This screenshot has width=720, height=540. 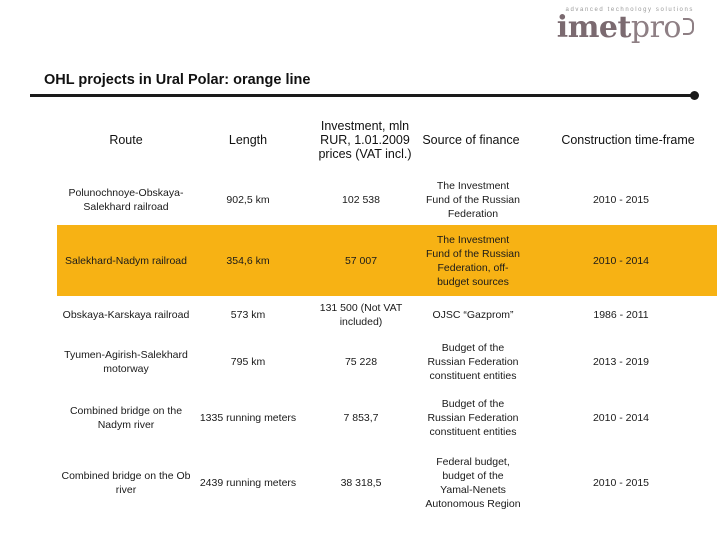 I want to click on cell-investment: 38 318,5, so click(x=361, y=482).